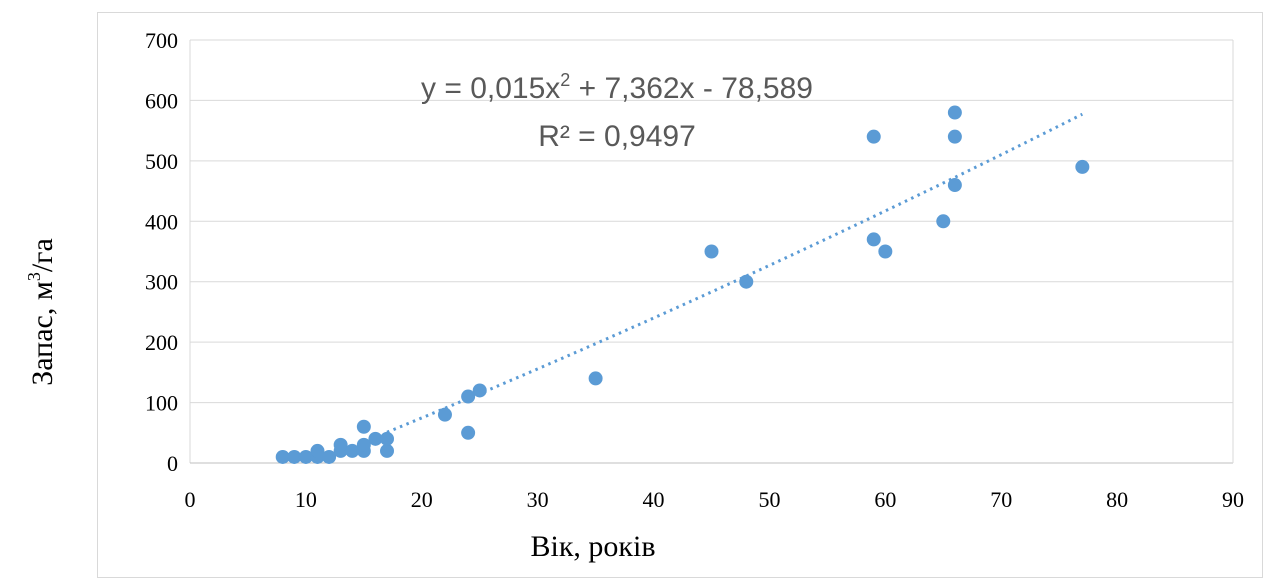 Image resolution: width=1265 pixels, height=584 pixels. I want to click on y-axis-title-svg: Запас, м3/га, so click(41, 312).